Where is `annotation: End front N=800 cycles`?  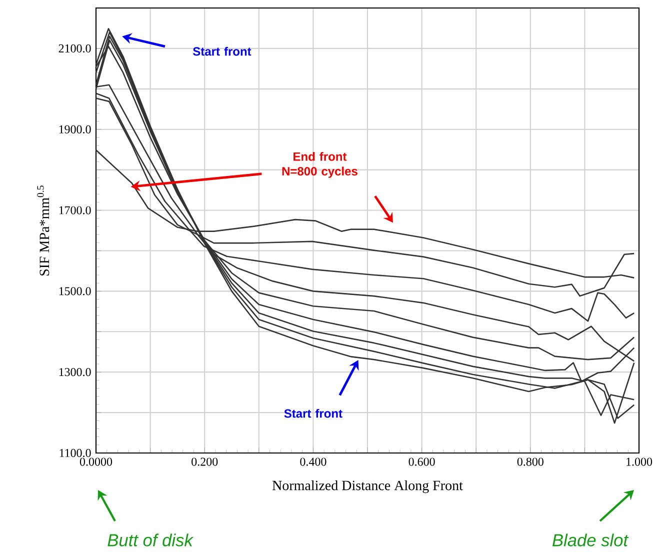 annotation: End front N=800 cycles is located at coordinates (320, 165).